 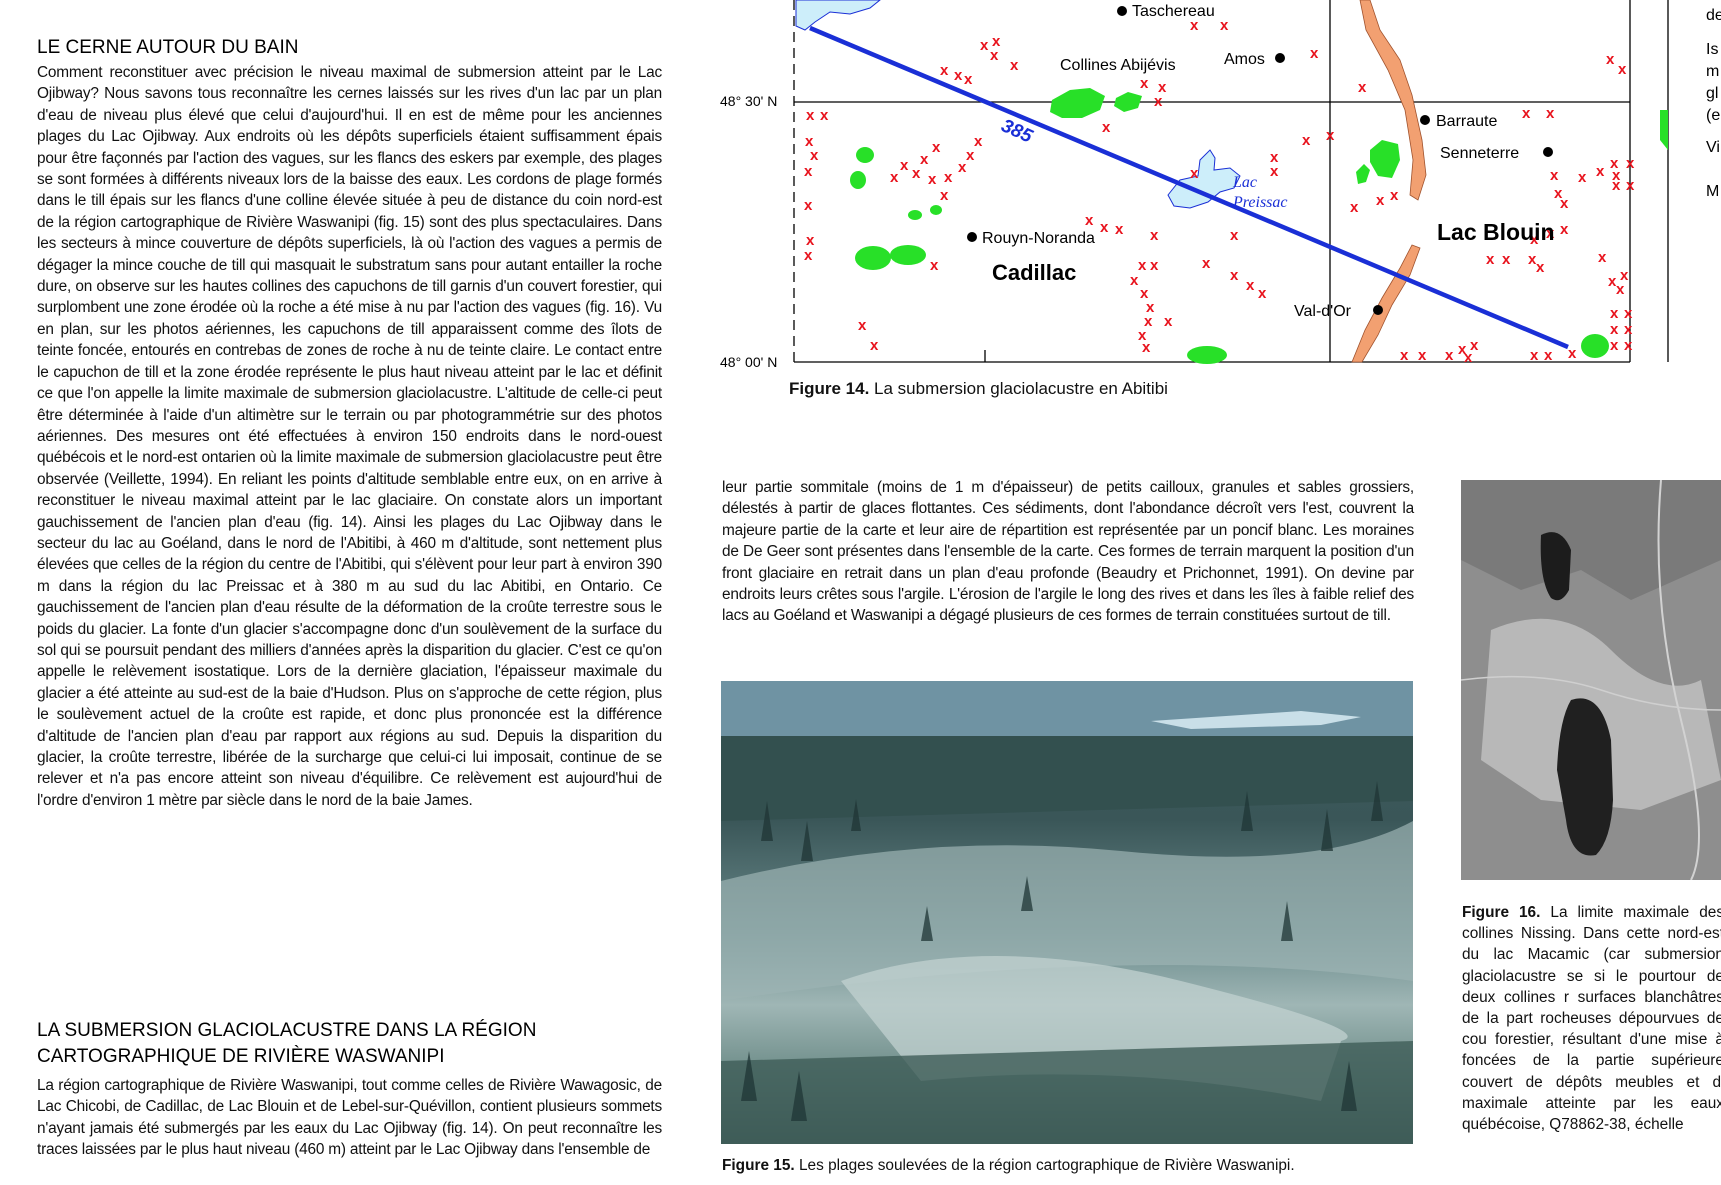 What do you see at coordinates (1712, 71) in the screenshot?
I see `legend-fragment: m` at bounding box center [1712, 71].